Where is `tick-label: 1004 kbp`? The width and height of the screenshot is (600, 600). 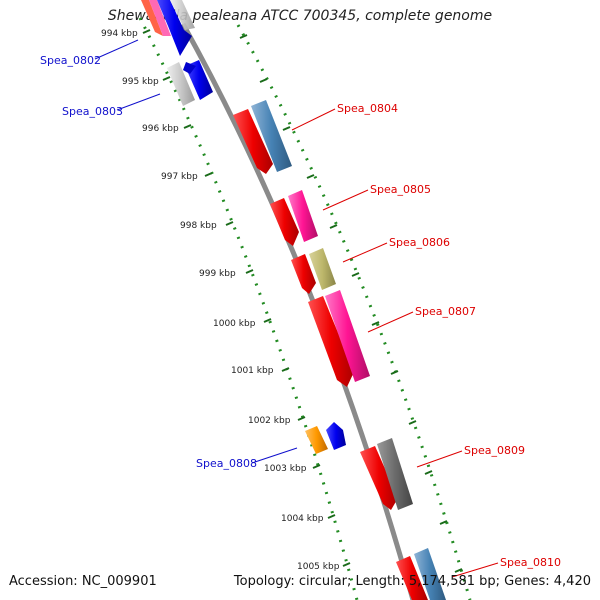
tick-label: 1004 kbp is located at coordinates (302, 519).